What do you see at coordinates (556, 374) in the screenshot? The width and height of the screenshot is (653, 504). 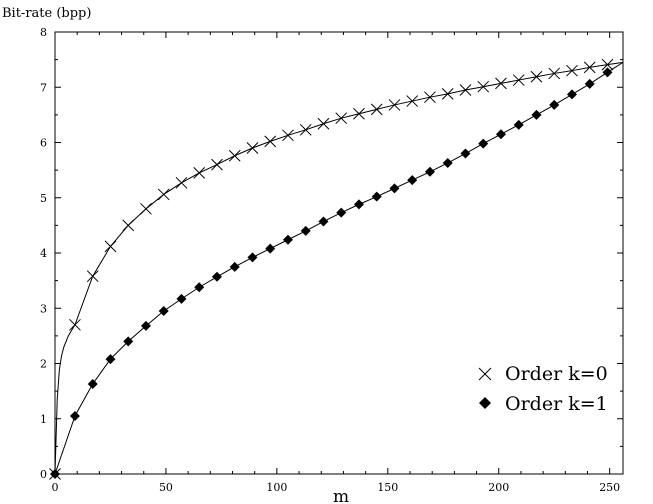 I see `legend-label-order-k0: Order k=0` at bounding box center [556, 374].